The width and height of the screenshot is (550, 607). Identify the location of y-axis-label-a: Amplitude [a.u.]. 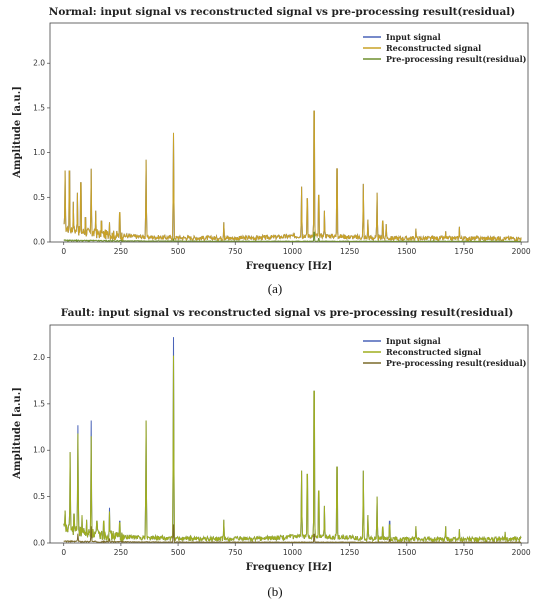
(17, 132).